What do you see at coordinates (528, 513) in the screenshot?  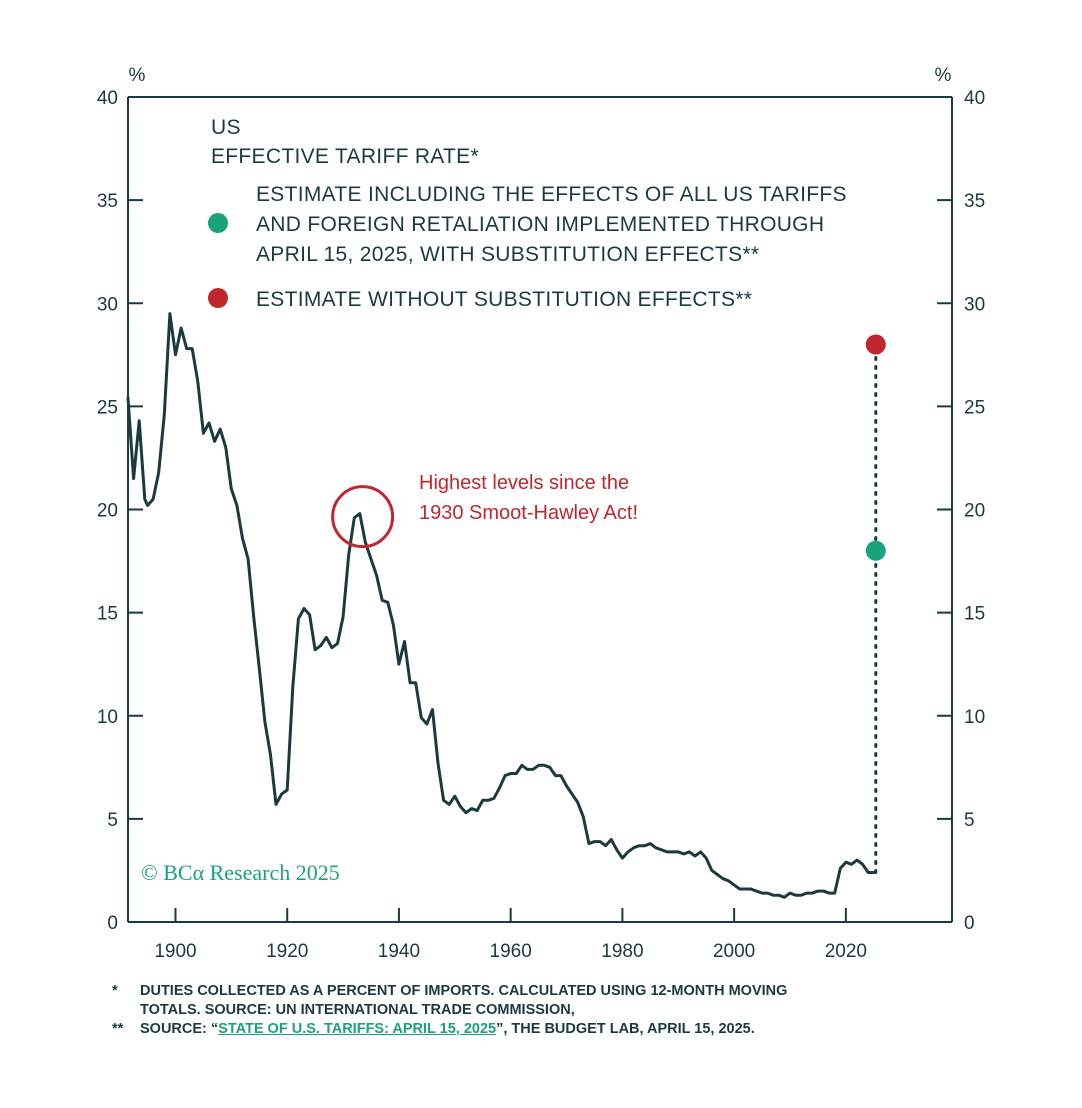 I see `annotation-text-line: 1930 Smoot-Hawley Act!` at bounding box center [528, 513].